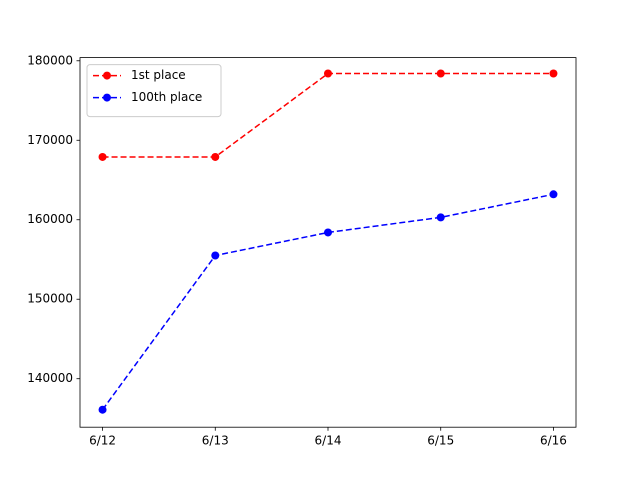 This screenshot has height=480, width=640. I want to click on x-tick-label: 6/16, so click(553, 441).